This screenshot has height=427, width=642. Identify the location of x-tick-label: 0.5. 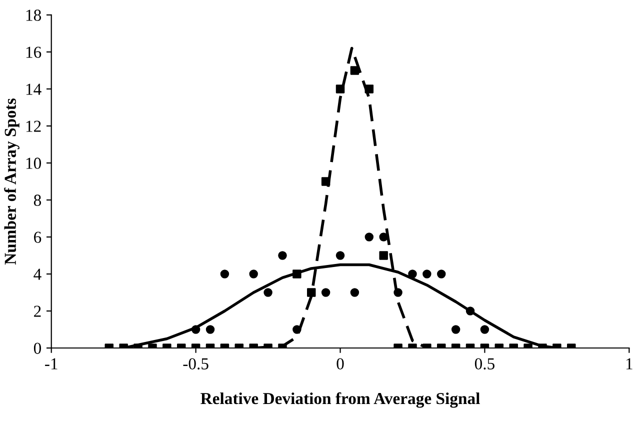
(484, 364).